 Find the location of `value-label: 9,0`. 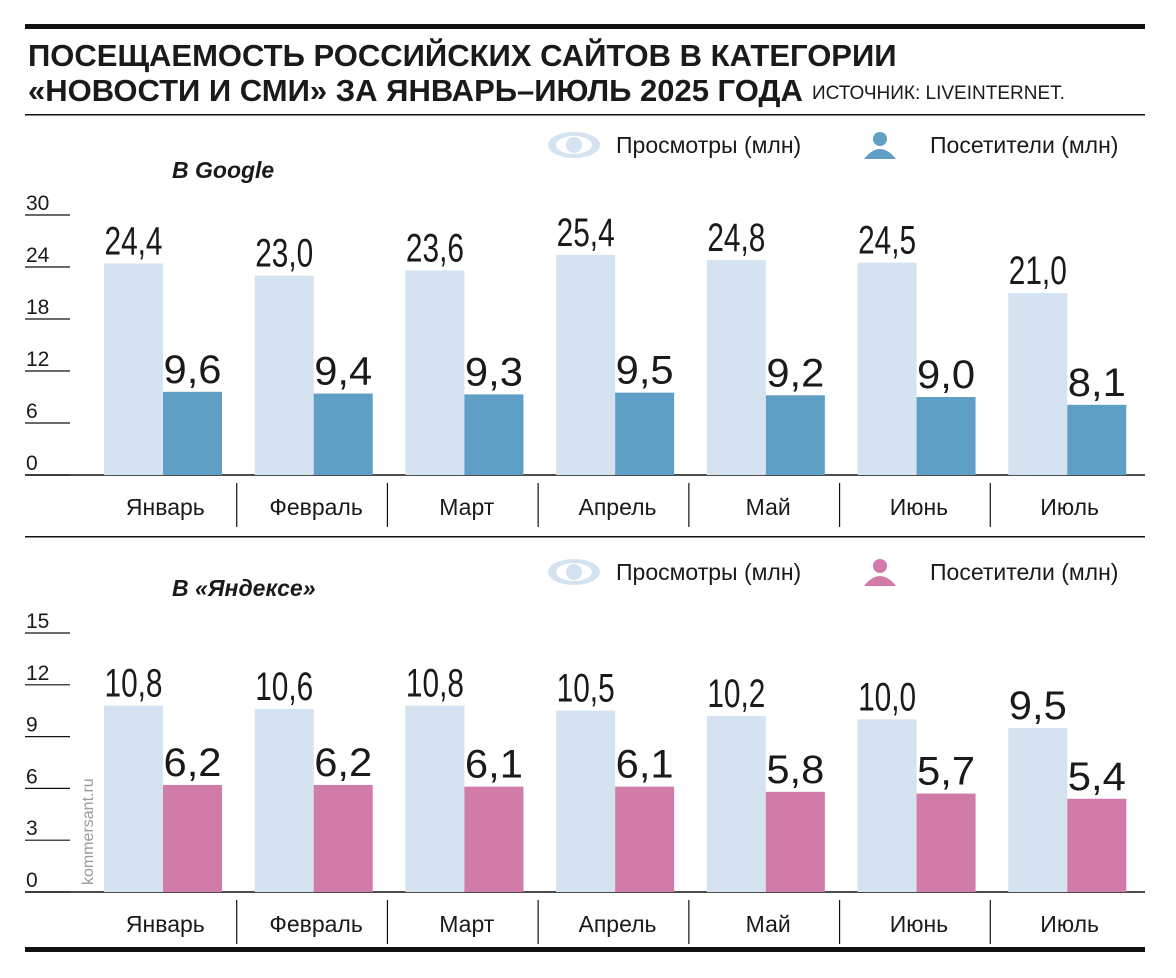

value-label: 9,0 is located at coordinates (946, 375).